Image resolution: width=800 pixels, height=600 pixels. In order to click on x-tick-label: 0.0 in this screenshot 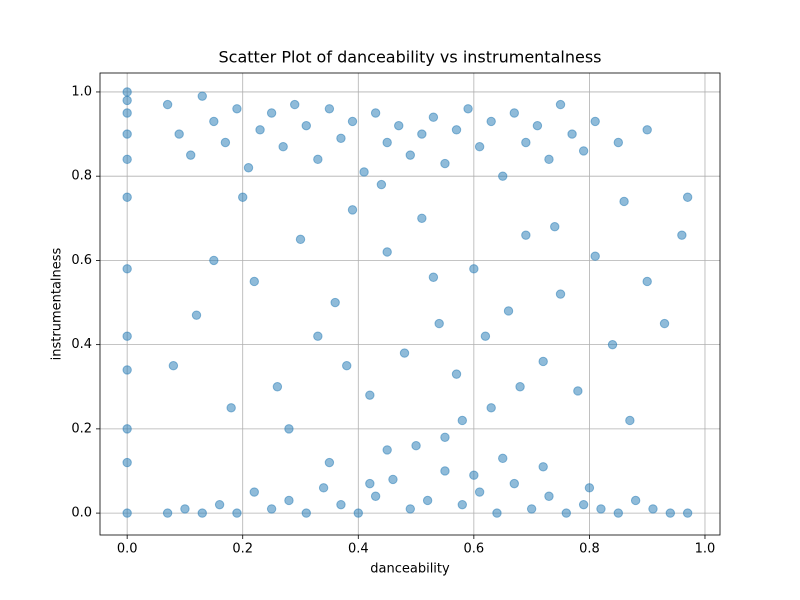, I will do `click(127, 549)`.